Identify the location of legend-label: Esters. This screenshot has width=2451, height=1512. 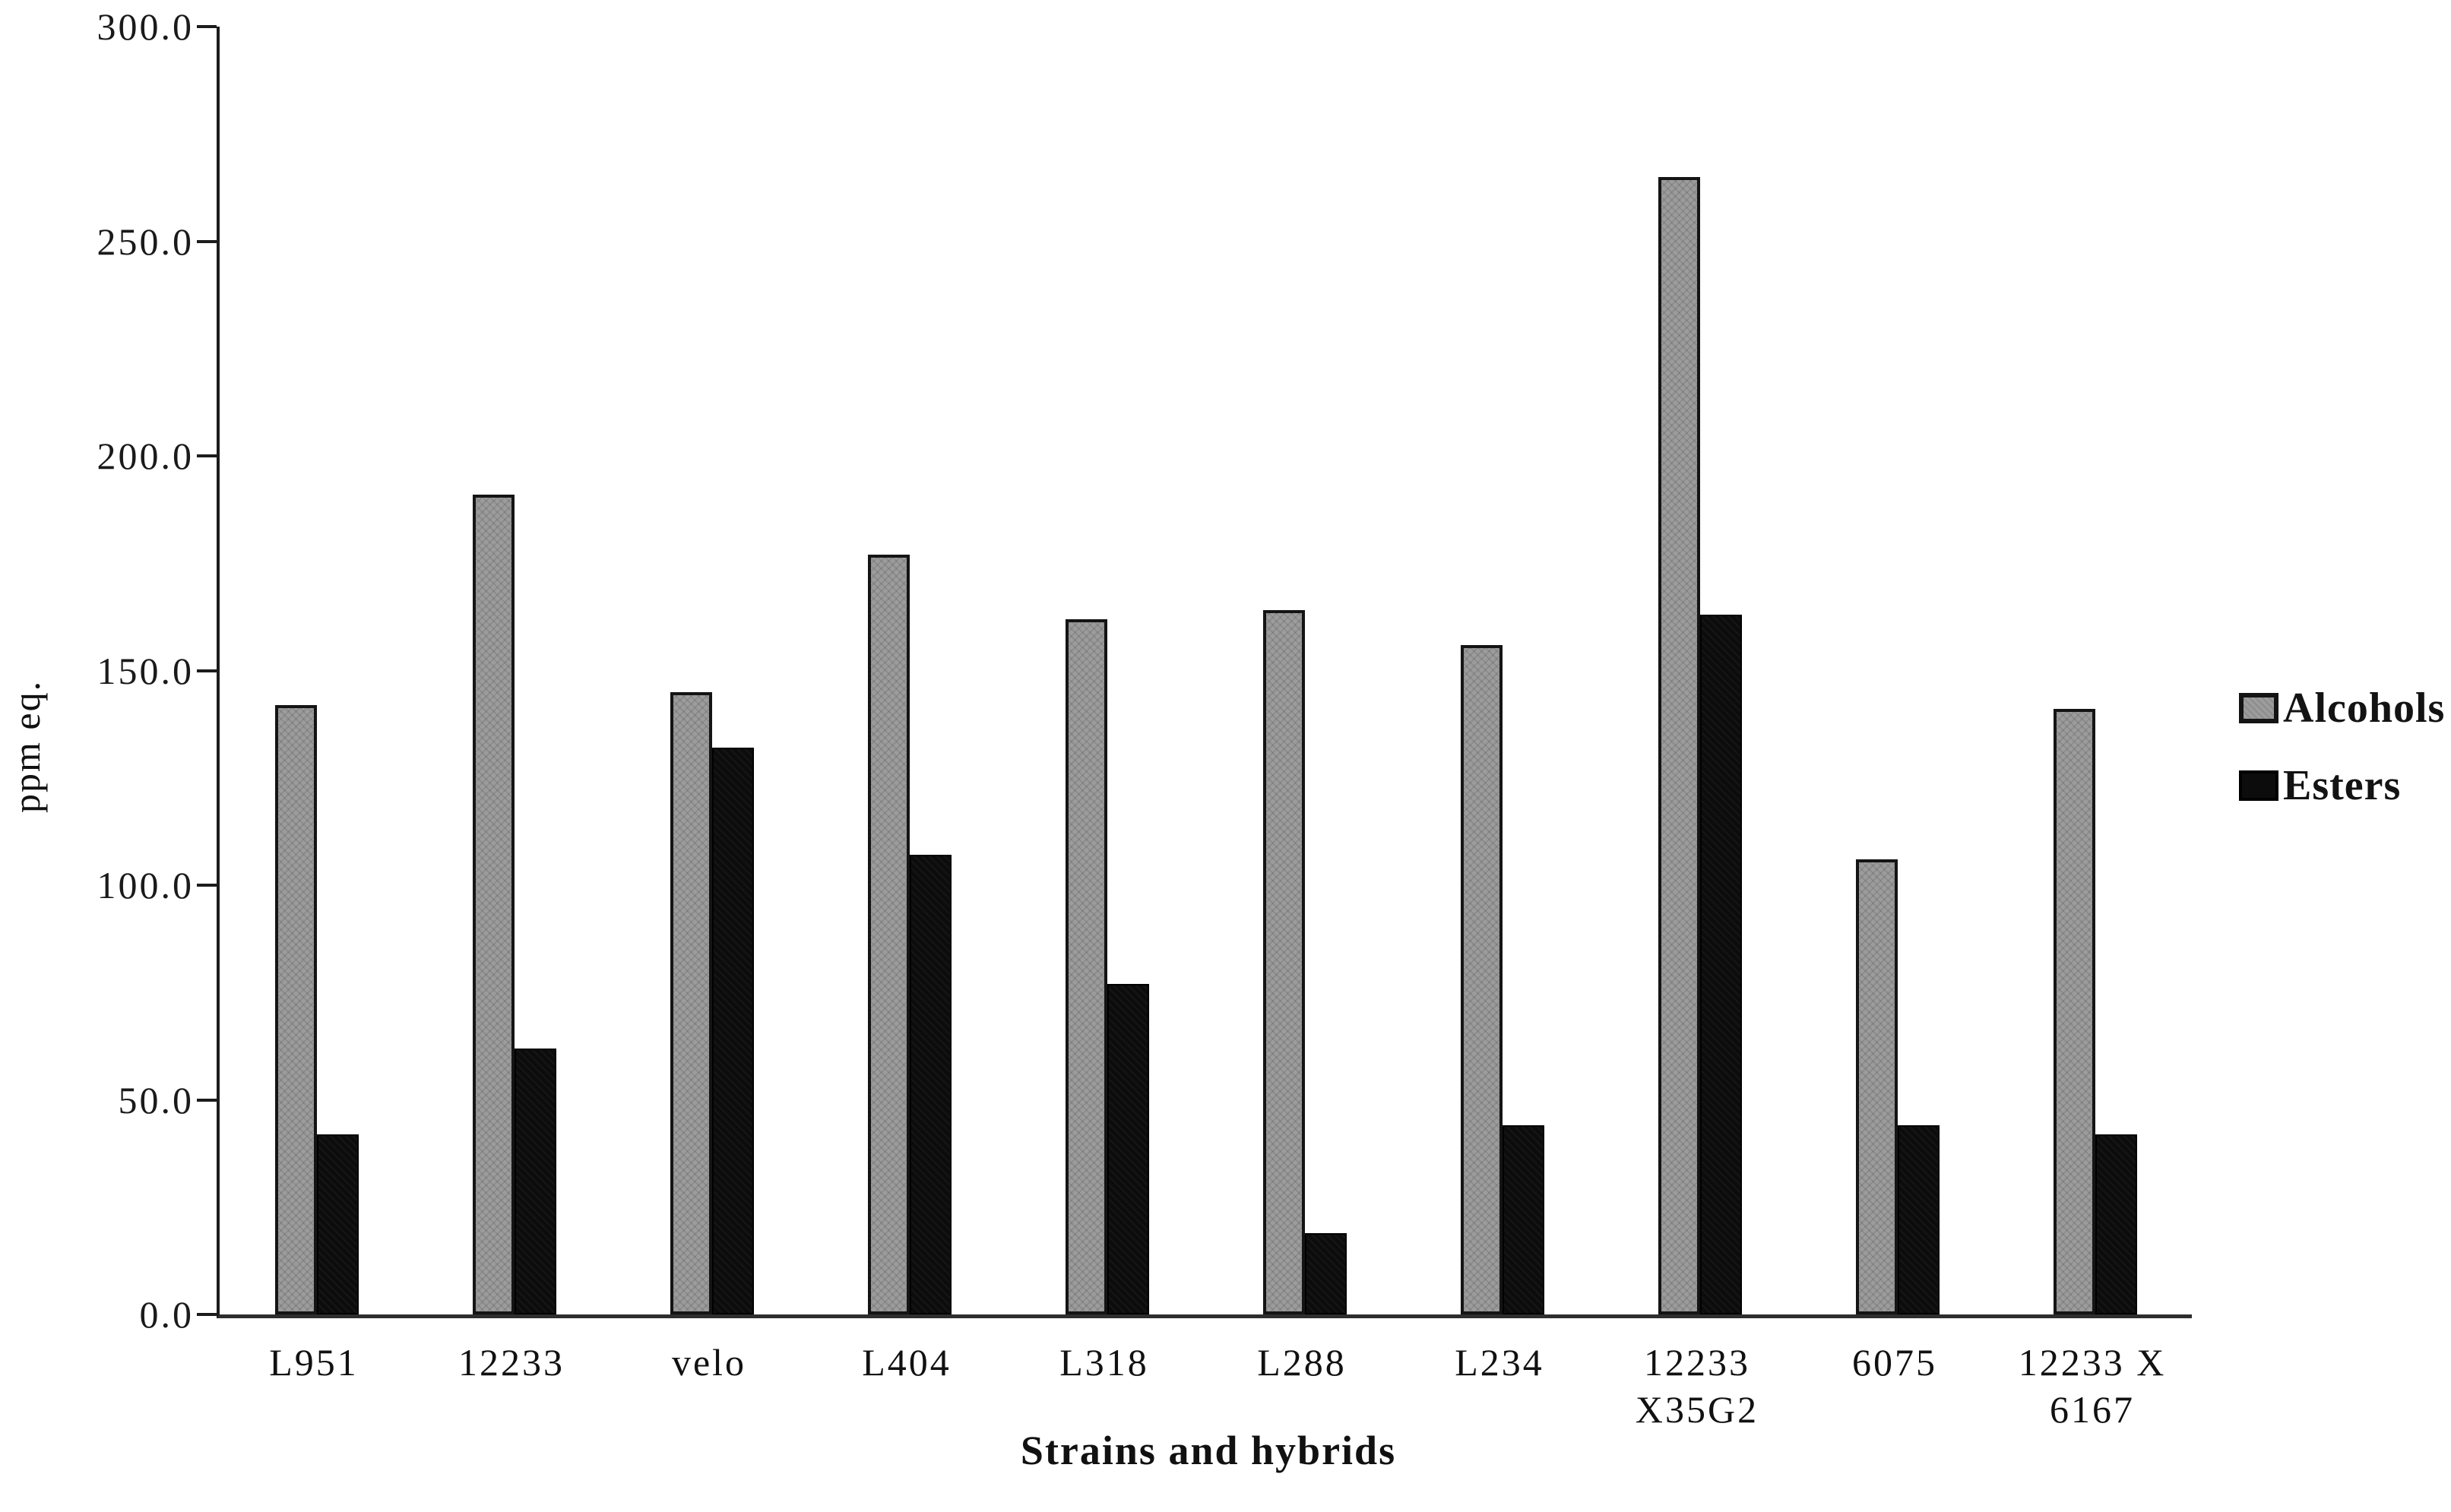
(2342, 785).